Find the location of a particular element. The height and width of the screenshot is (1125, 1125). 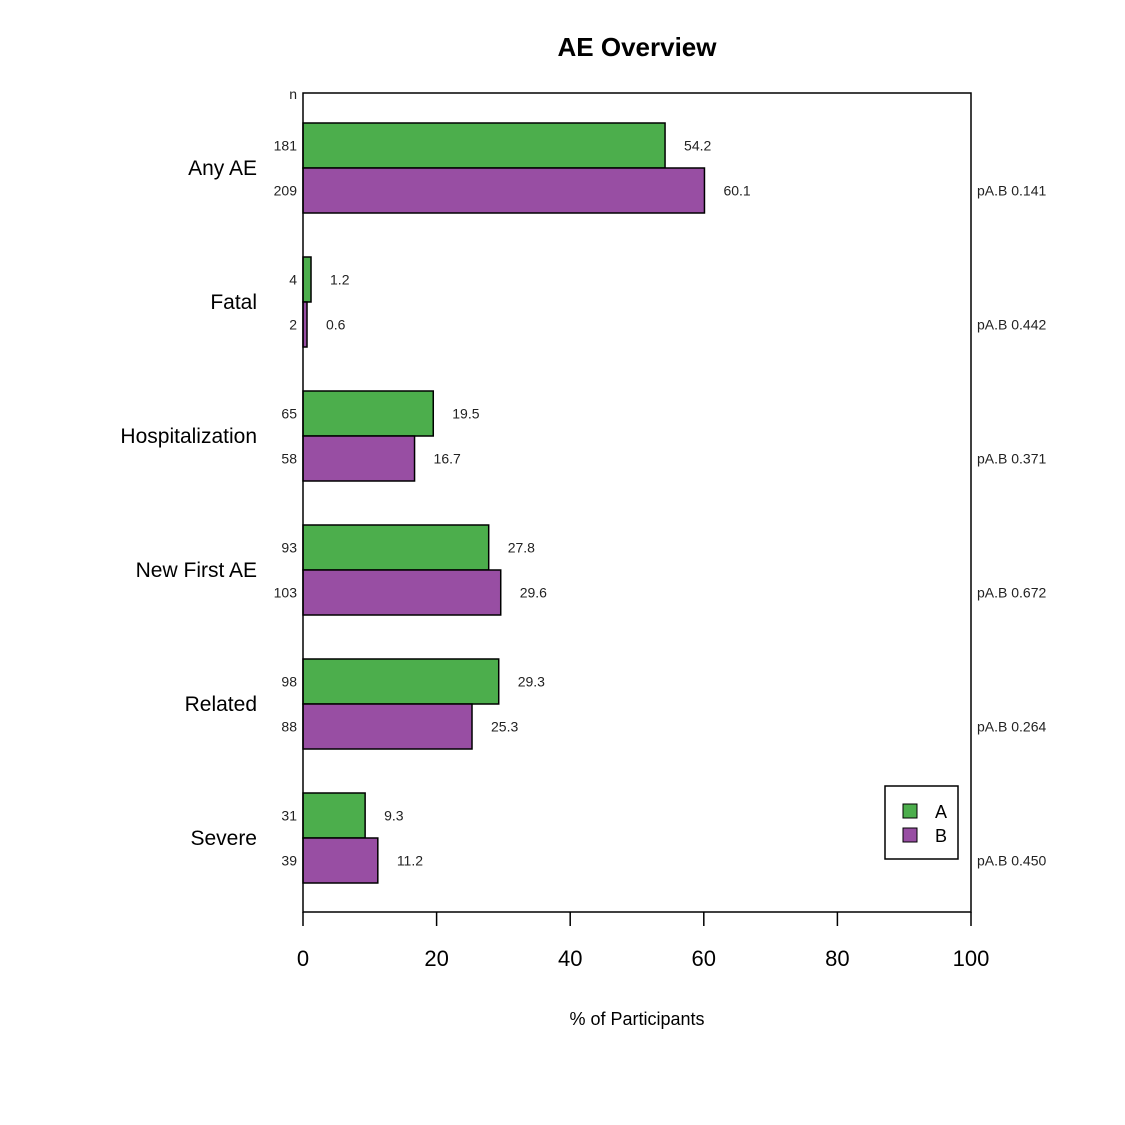

n-label-any-ae-b: 209 is located at coordinates (286, 191).